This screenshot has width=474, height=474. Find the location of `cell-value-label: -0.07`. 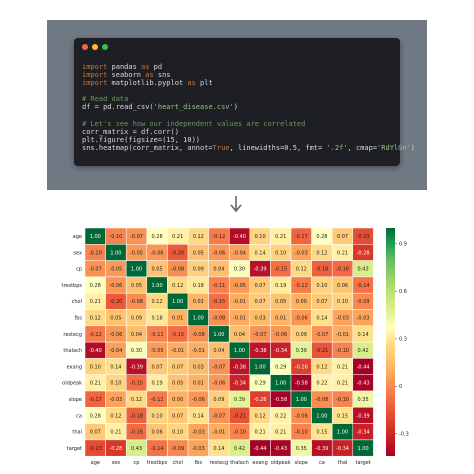

cell-value-label: -0.07 is located at coordinates (218, 416).